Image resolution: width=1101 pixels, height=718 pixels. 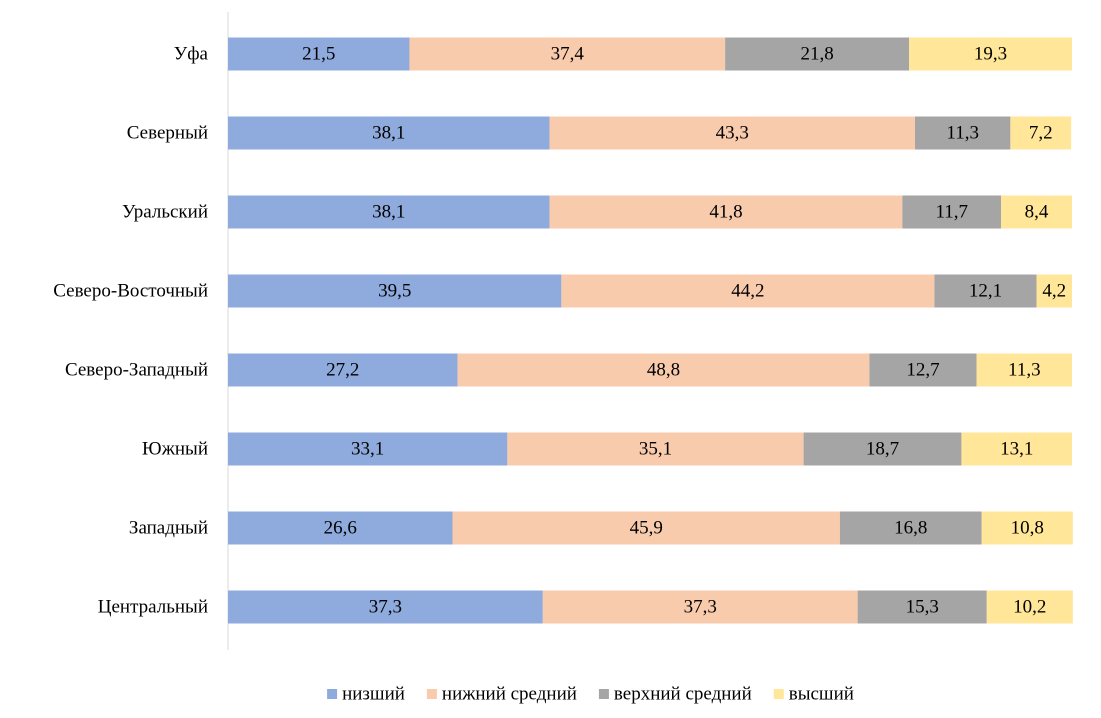 I want to click on data-label: 10,2, so click(x=1029, y=607).